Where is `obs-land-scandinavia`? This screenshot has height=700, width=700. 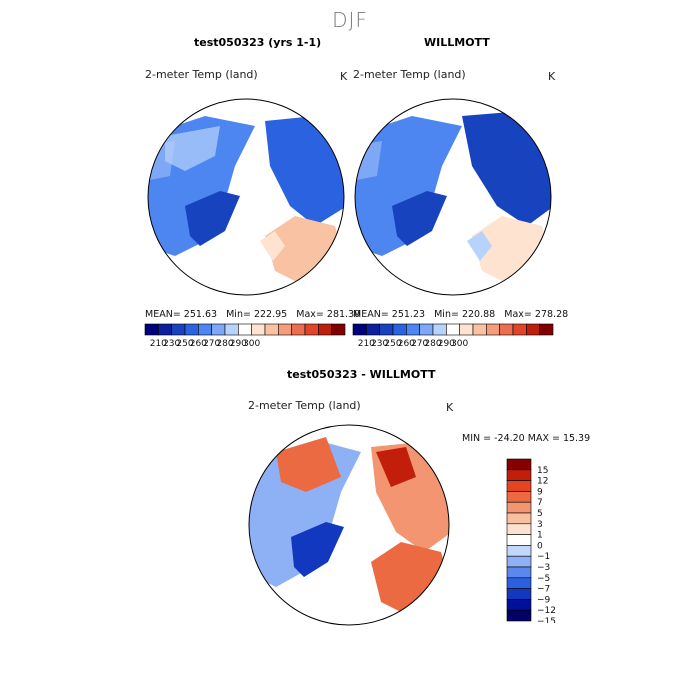
obs-land-scandinavia is located at coordinates (479, 246).